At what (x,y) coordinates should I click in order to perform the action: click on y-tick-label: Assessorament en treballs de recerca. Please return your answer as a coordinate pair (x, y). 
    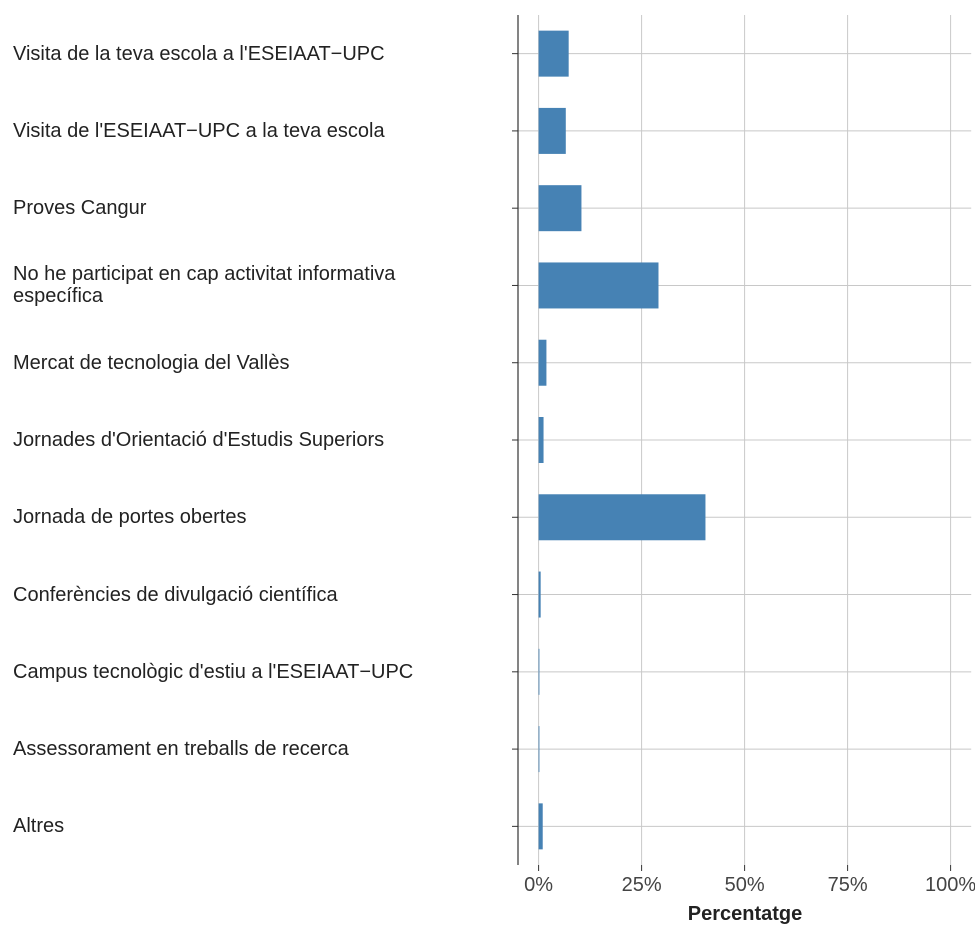
    Looking at the image, I should click on (181, 749).